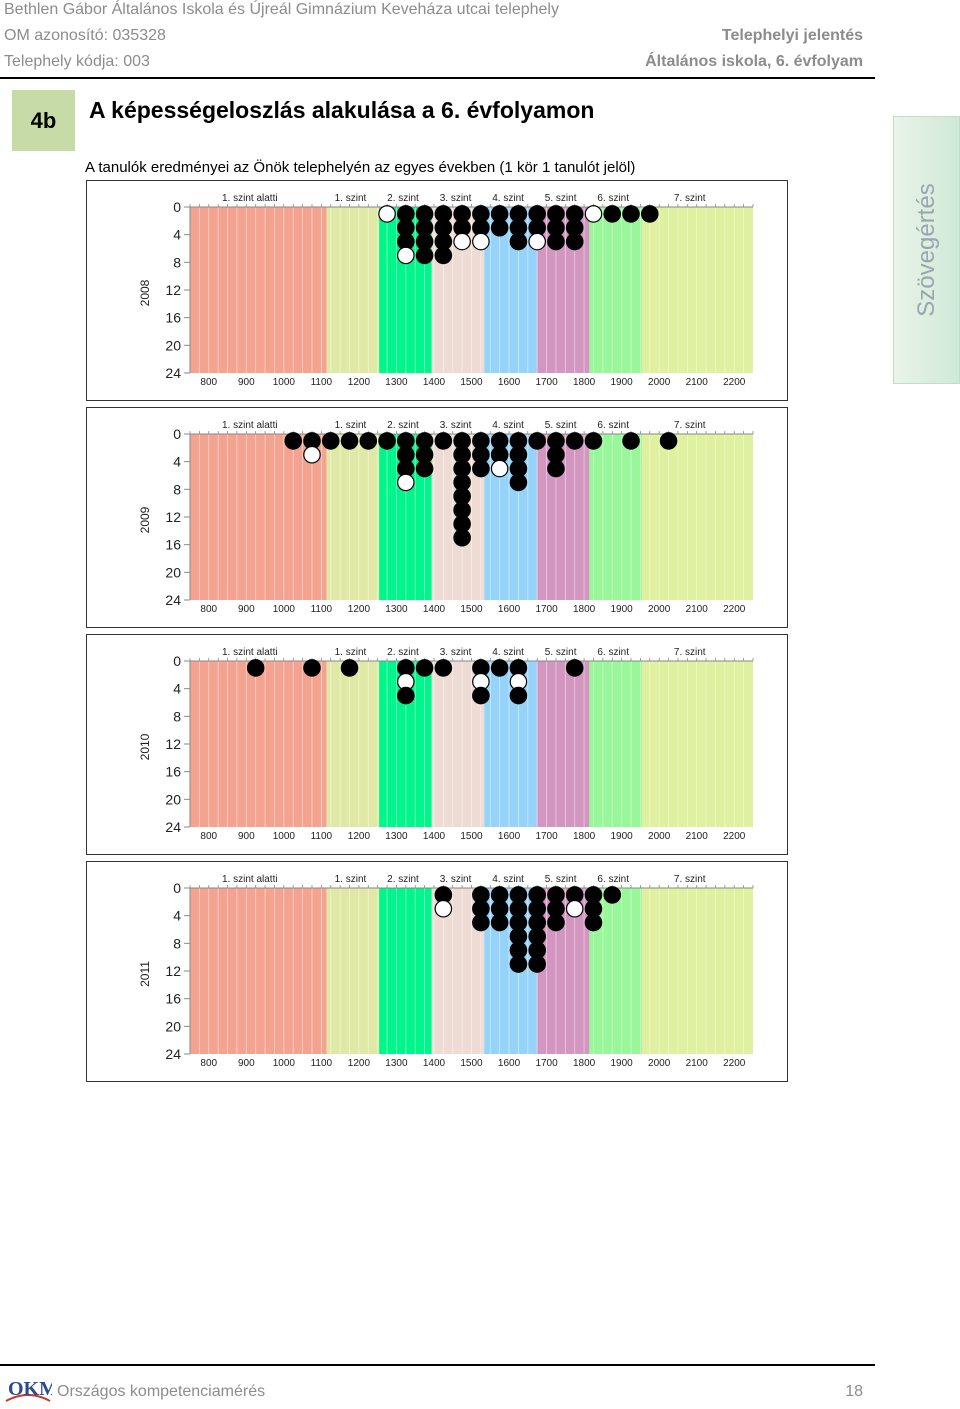 This screenshot has height=1409, width=960. What do you see at coordinates (854, 1391) in the screenshot?
I see `page-number: 18` at bounding box center [854, 1391].